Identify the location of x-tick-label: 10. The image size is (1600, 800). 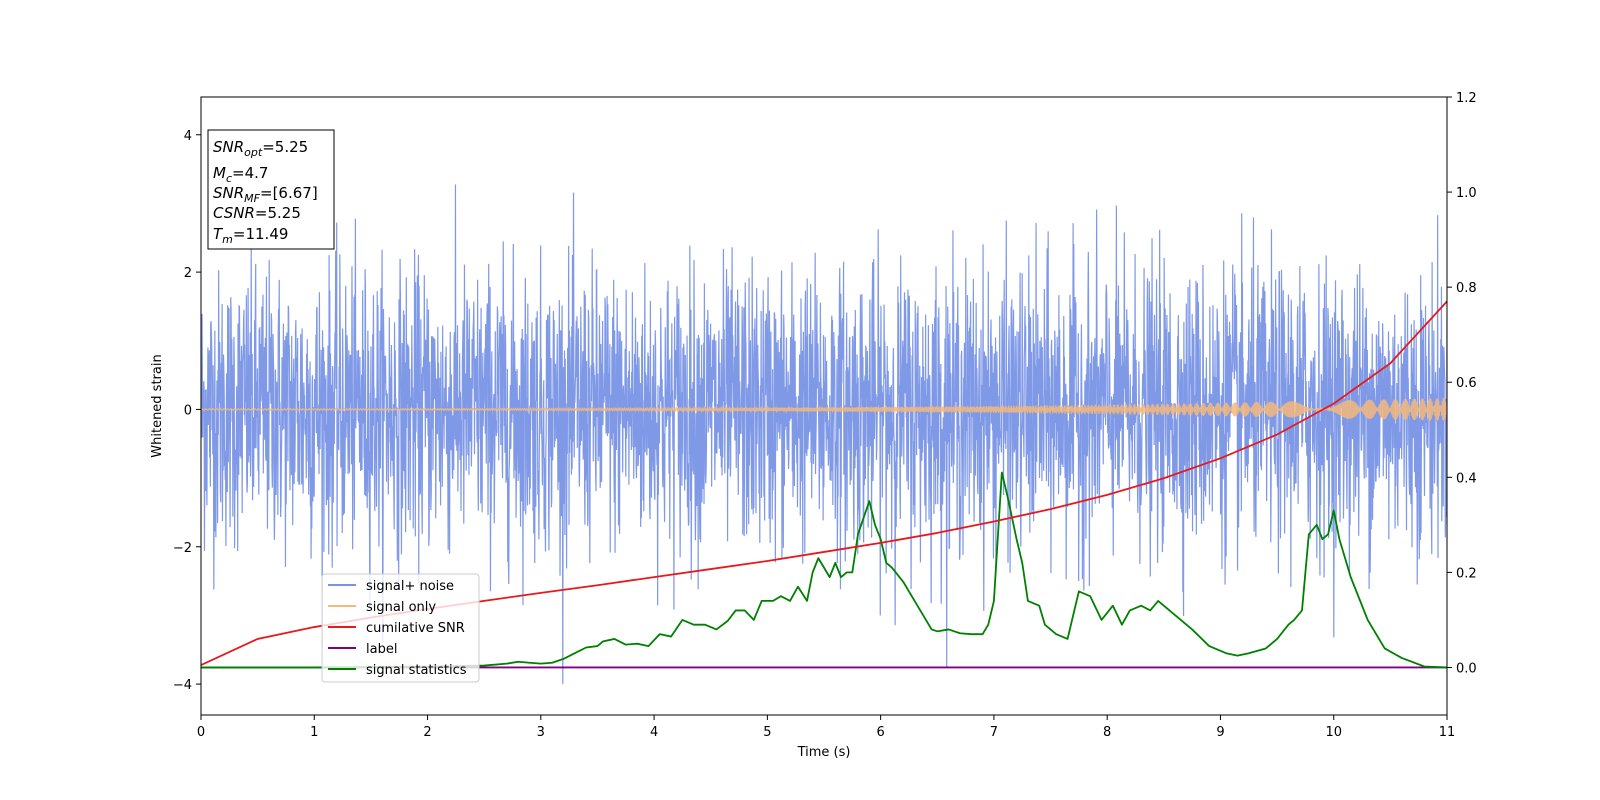
(1333, 732).